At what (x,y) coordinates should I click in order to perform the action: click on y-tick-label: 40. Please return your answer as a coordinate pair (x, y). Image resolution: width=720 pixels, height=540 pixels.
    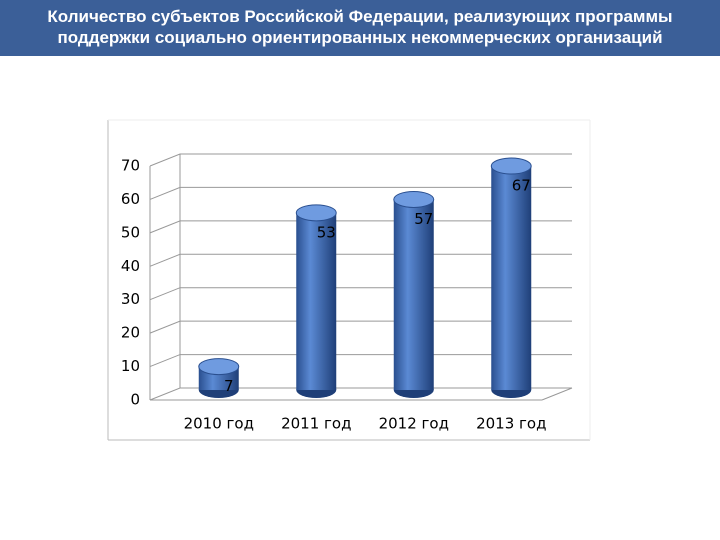
    Looking at the image, I should click on (130, 266).